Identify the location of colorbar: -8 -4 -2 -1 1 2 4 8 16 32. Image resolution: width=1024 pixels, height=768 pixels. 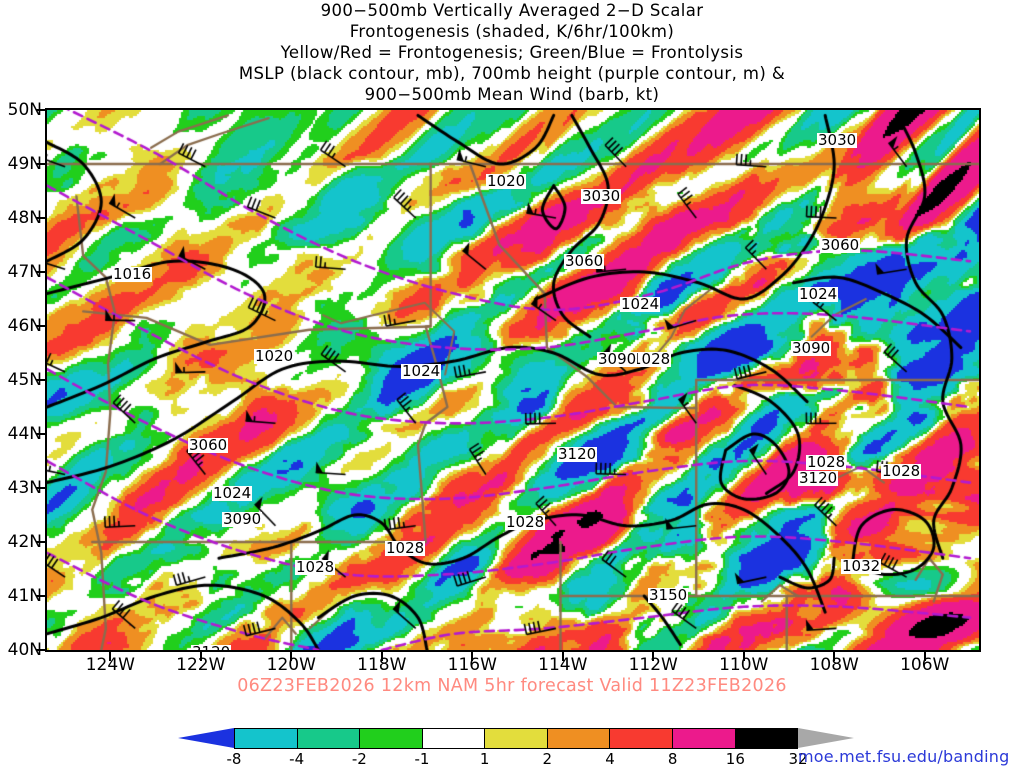
(516, 748).